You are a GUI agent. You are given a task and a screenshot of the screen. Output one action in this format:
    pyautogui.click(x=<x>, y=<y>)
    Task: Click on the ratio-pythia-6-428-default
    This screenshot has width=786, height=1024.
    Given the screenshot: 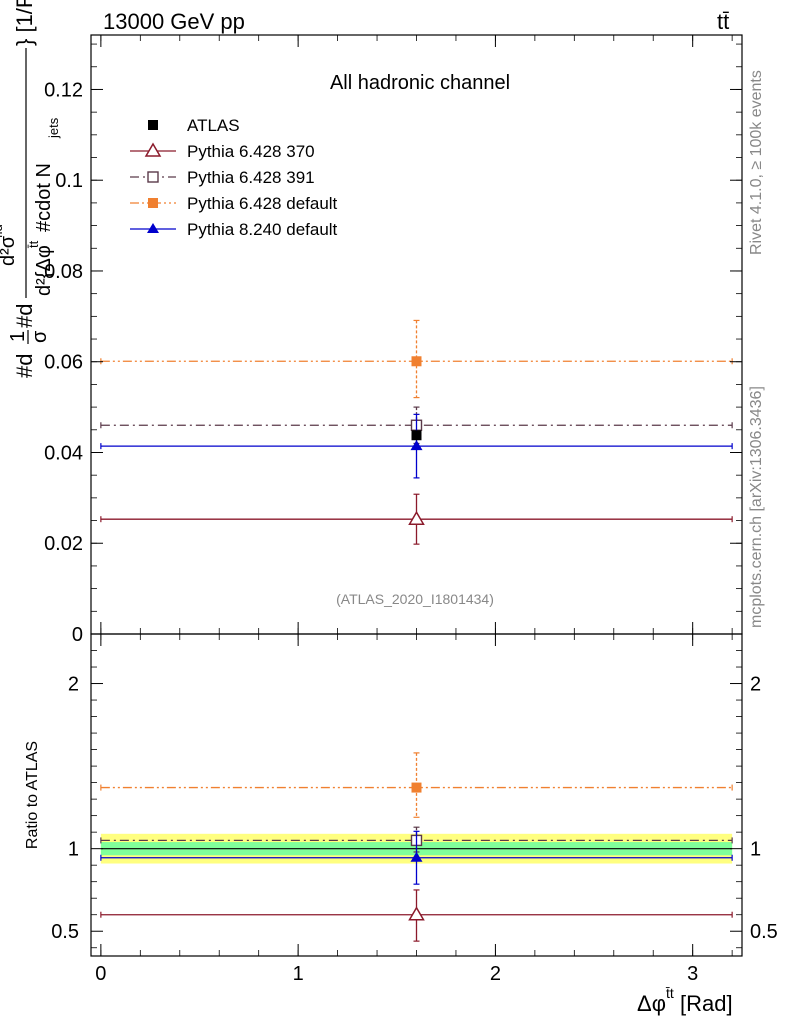 What is the action you would take?
    pyautogui.click(x=416, y=785)
    